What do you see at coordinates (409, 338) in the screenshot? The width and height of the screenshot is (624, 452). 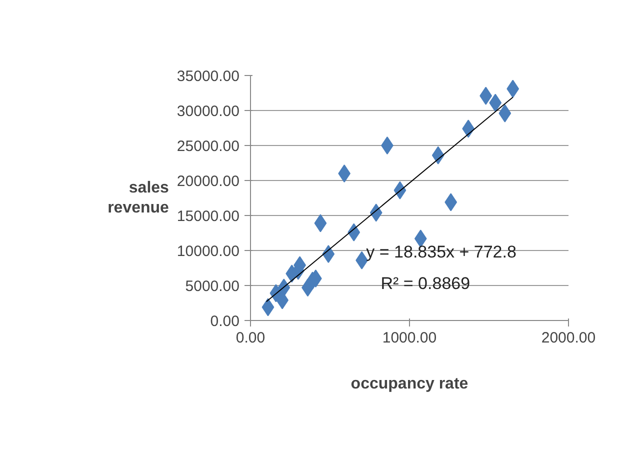 I see `x-tick-label: 1000.00` at bounding box center [409, 338].